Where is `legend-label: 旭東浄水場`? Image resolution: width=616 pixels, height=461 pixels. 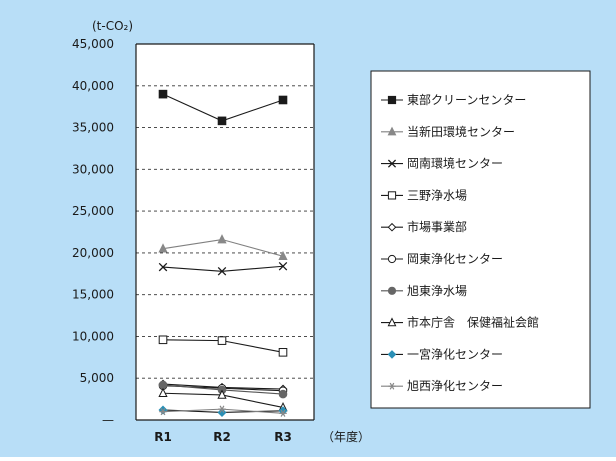 legend-label: 旭東浄水場 is located at coordinates (437, 291).